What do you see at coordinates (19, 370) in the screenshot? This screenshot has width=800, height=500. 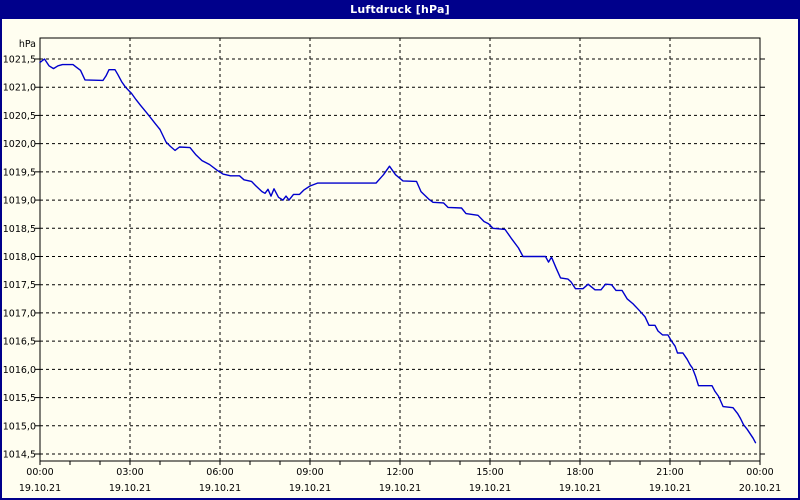 I see `y-tick-label: 1016,0` at bounding box center [19, 370].